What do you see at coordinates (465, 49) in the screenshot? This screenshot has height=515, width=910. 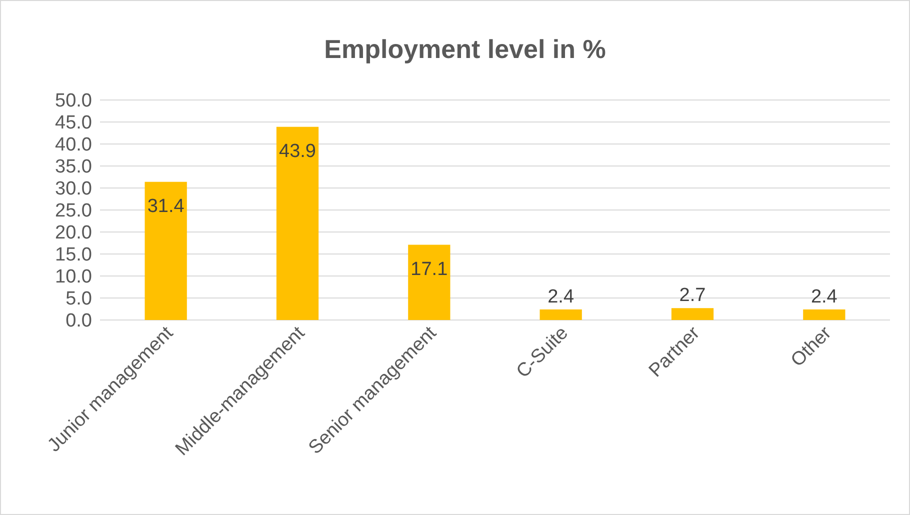 I see `chart-title: Employment level in %` at bounding box center [465, 49].